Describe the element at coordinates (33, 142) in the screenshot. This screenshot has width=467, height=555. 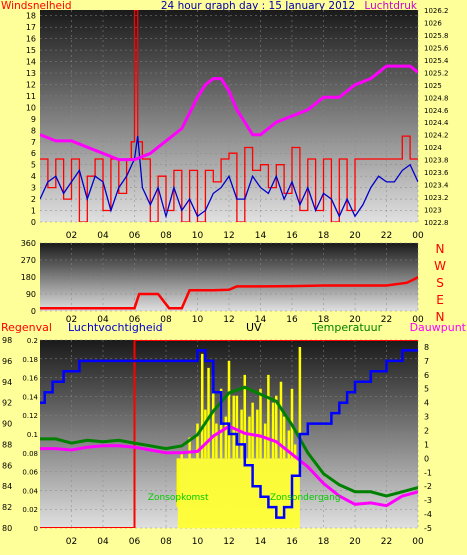
I see `wind-tick-label: 7` at that location.